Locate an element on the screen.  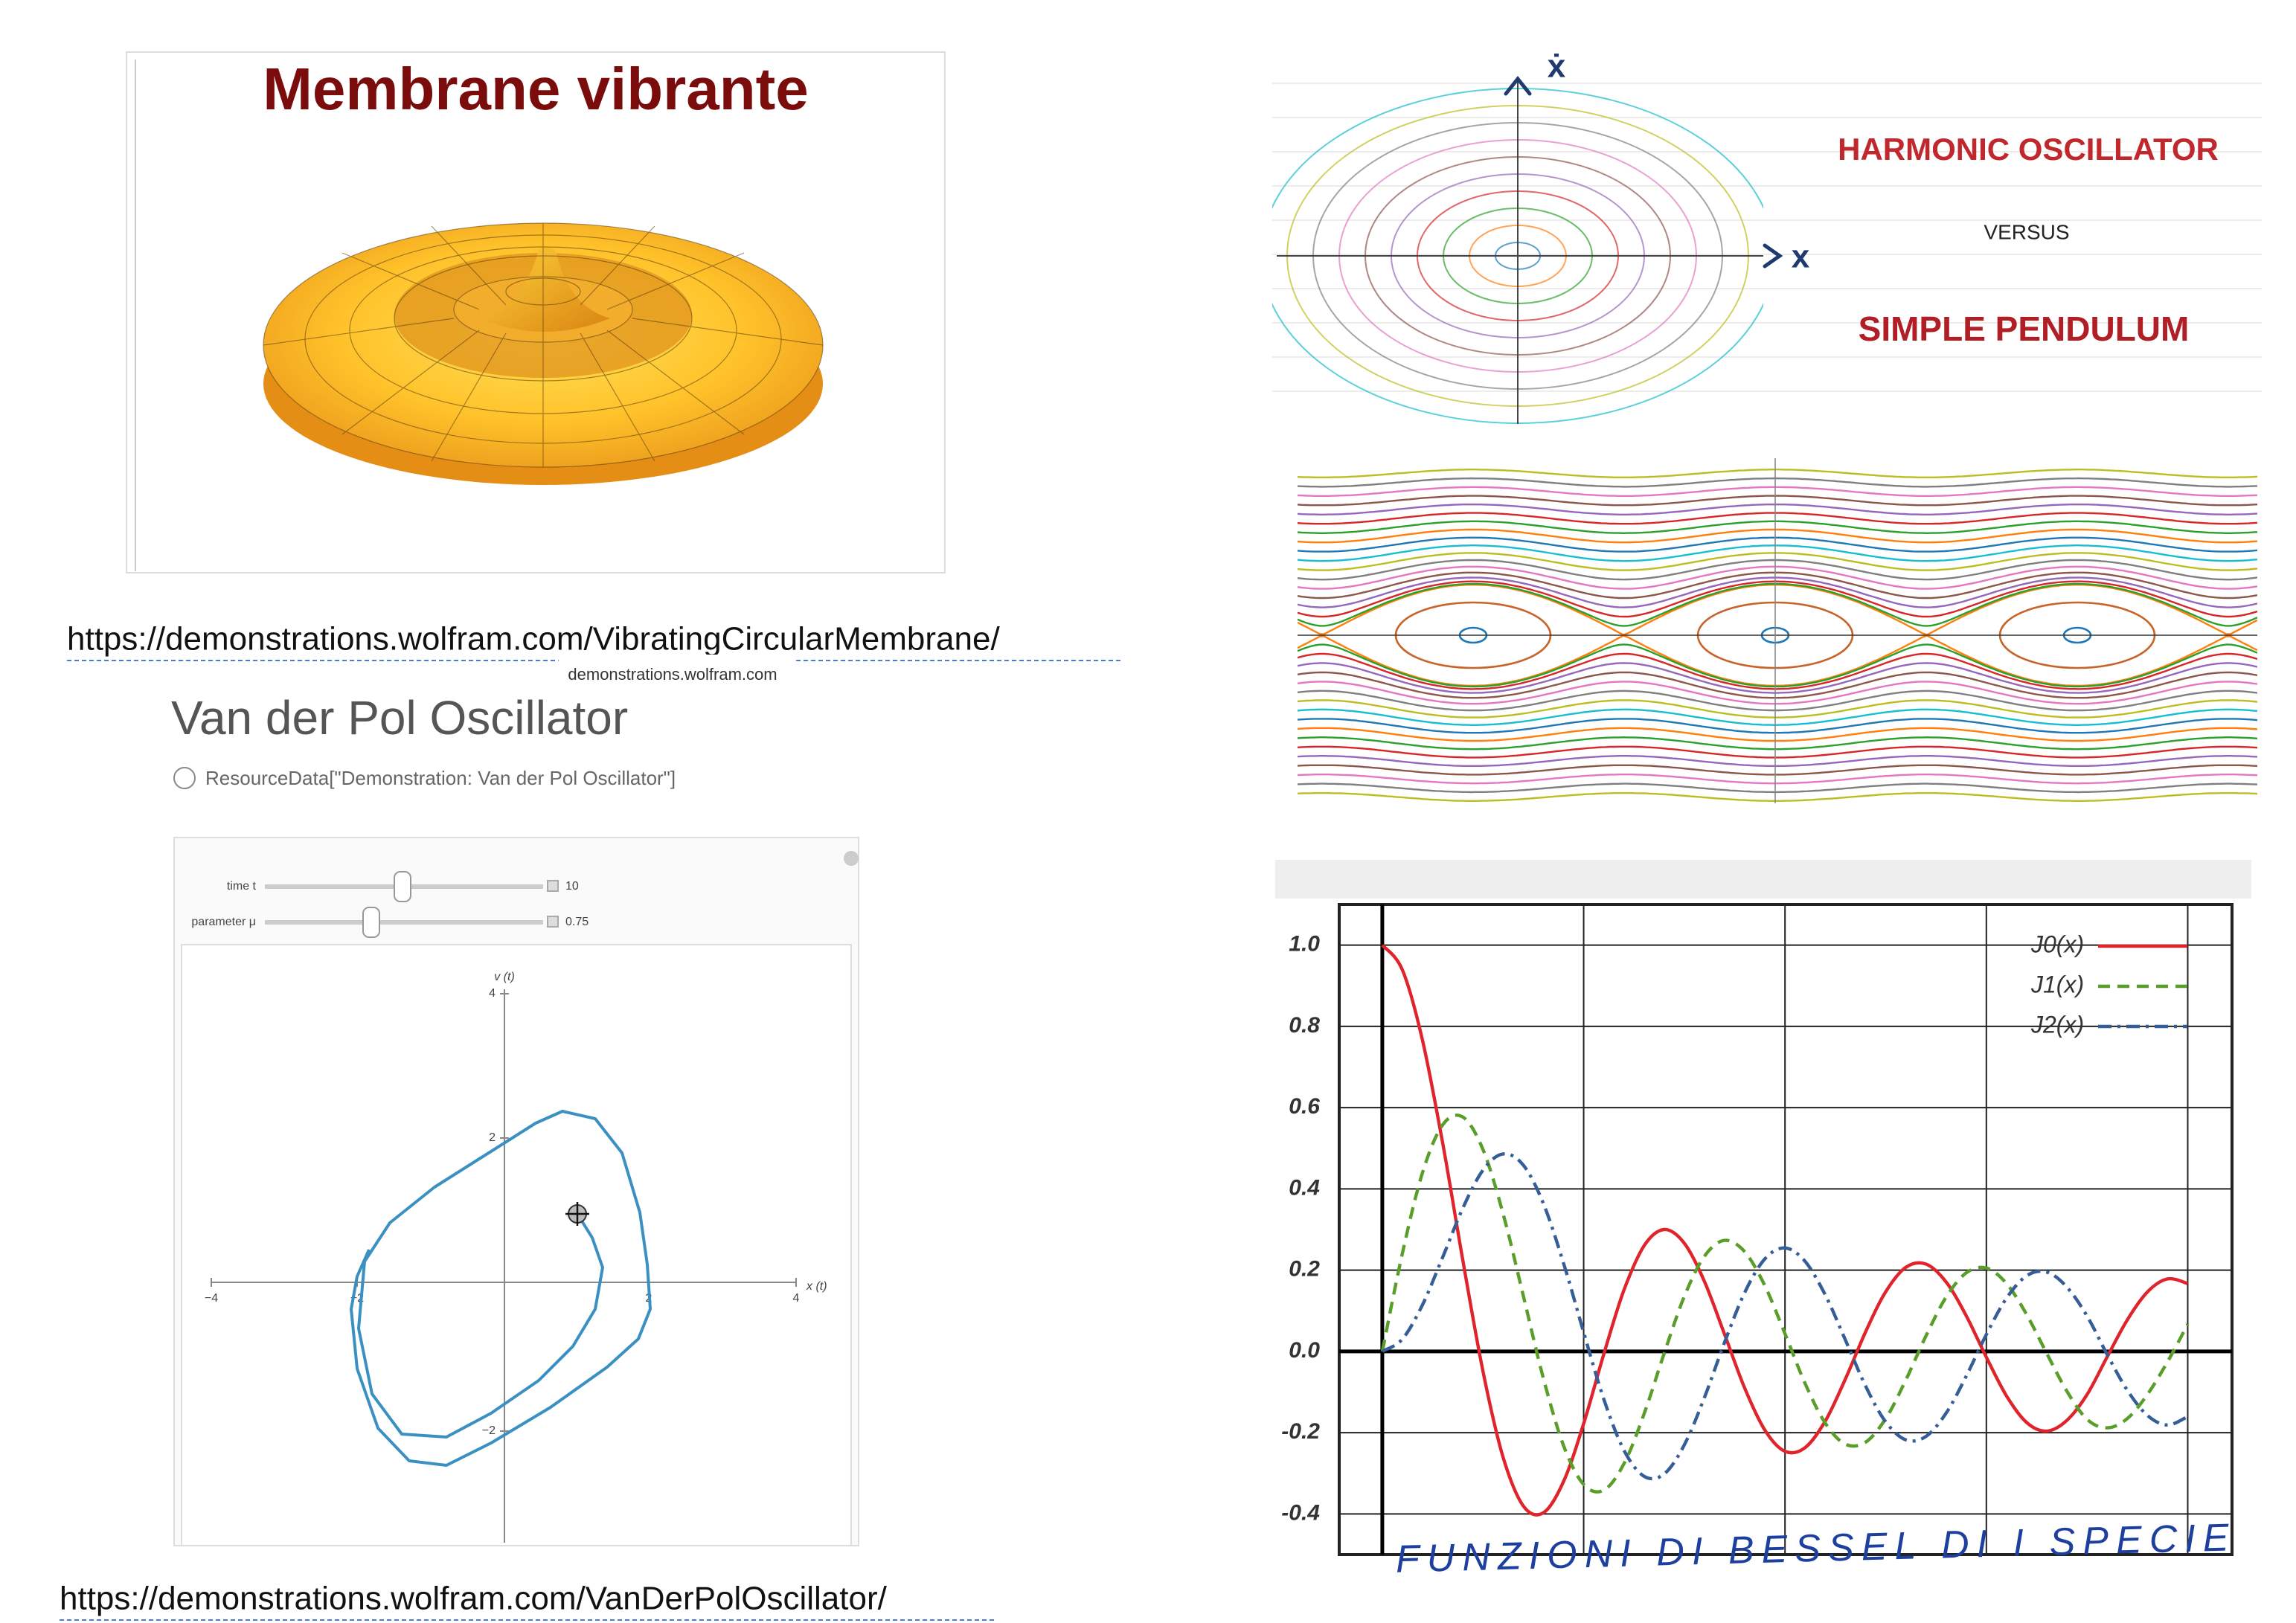
y-tick-label: 1.0 is located at coordinates (1304, 945).